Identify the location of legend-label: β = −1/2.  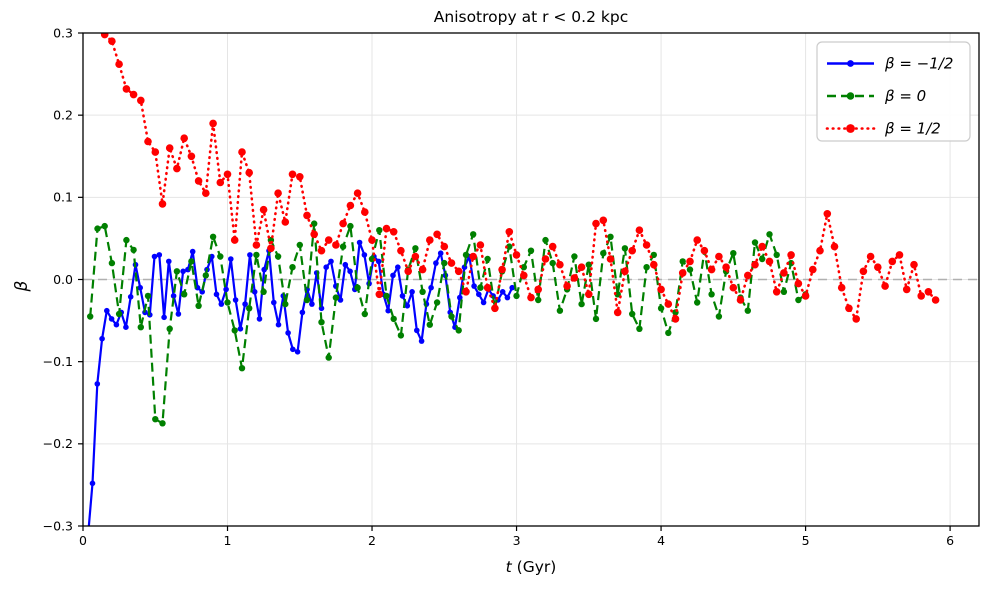
(918, 64).